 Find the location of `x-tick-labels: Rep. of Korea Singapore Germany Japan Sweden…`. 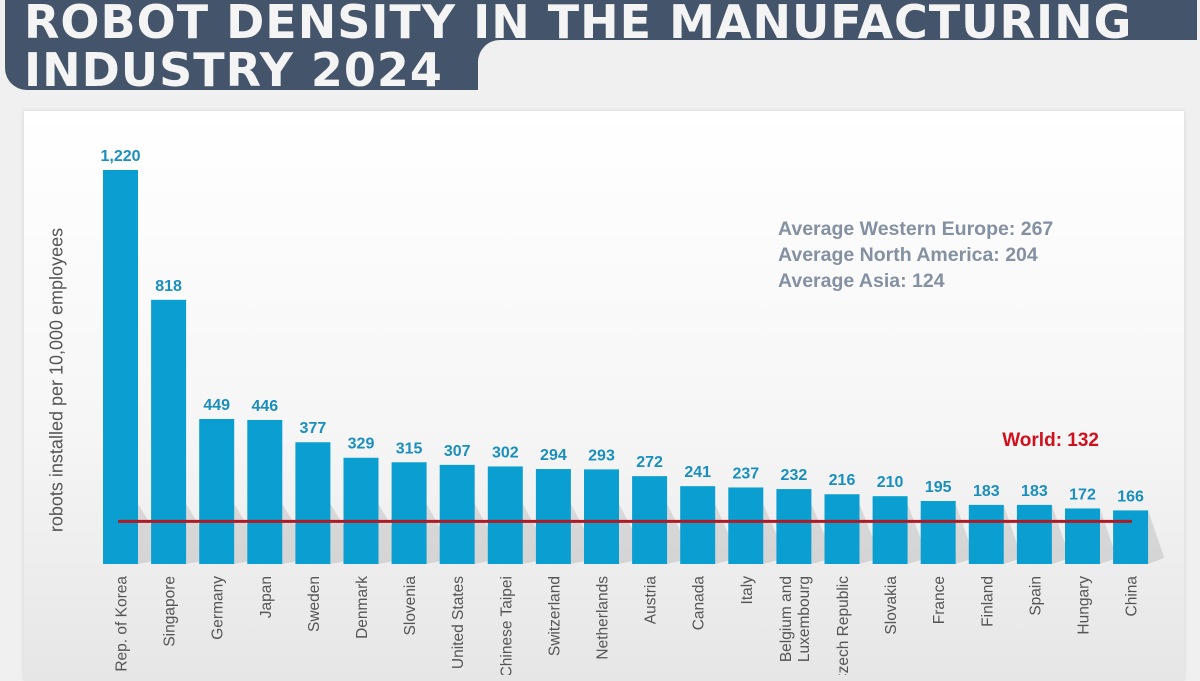

x-tick-labels: Rep. of Korea Singapore Germany Japan Sweden… is located at coordinates (627, 625).